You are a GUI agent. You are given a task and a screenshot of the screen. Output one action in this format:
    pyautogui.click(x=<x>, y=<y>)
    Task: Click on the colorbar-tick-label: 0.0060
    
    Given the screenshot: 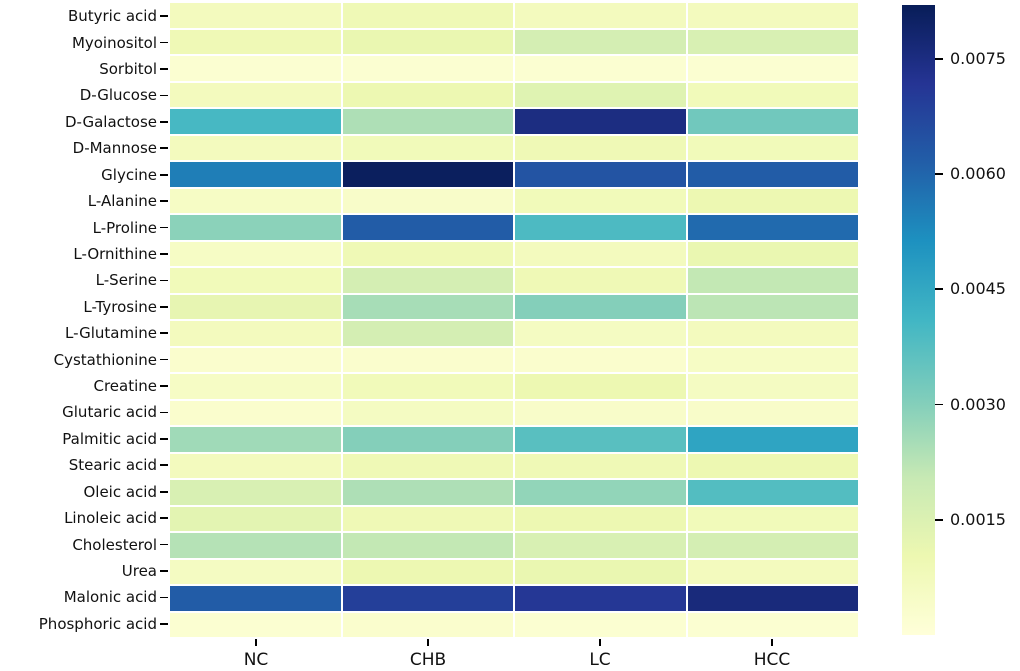 What is the action you would take?
    pyautogui.click(x=978, y=174)
    